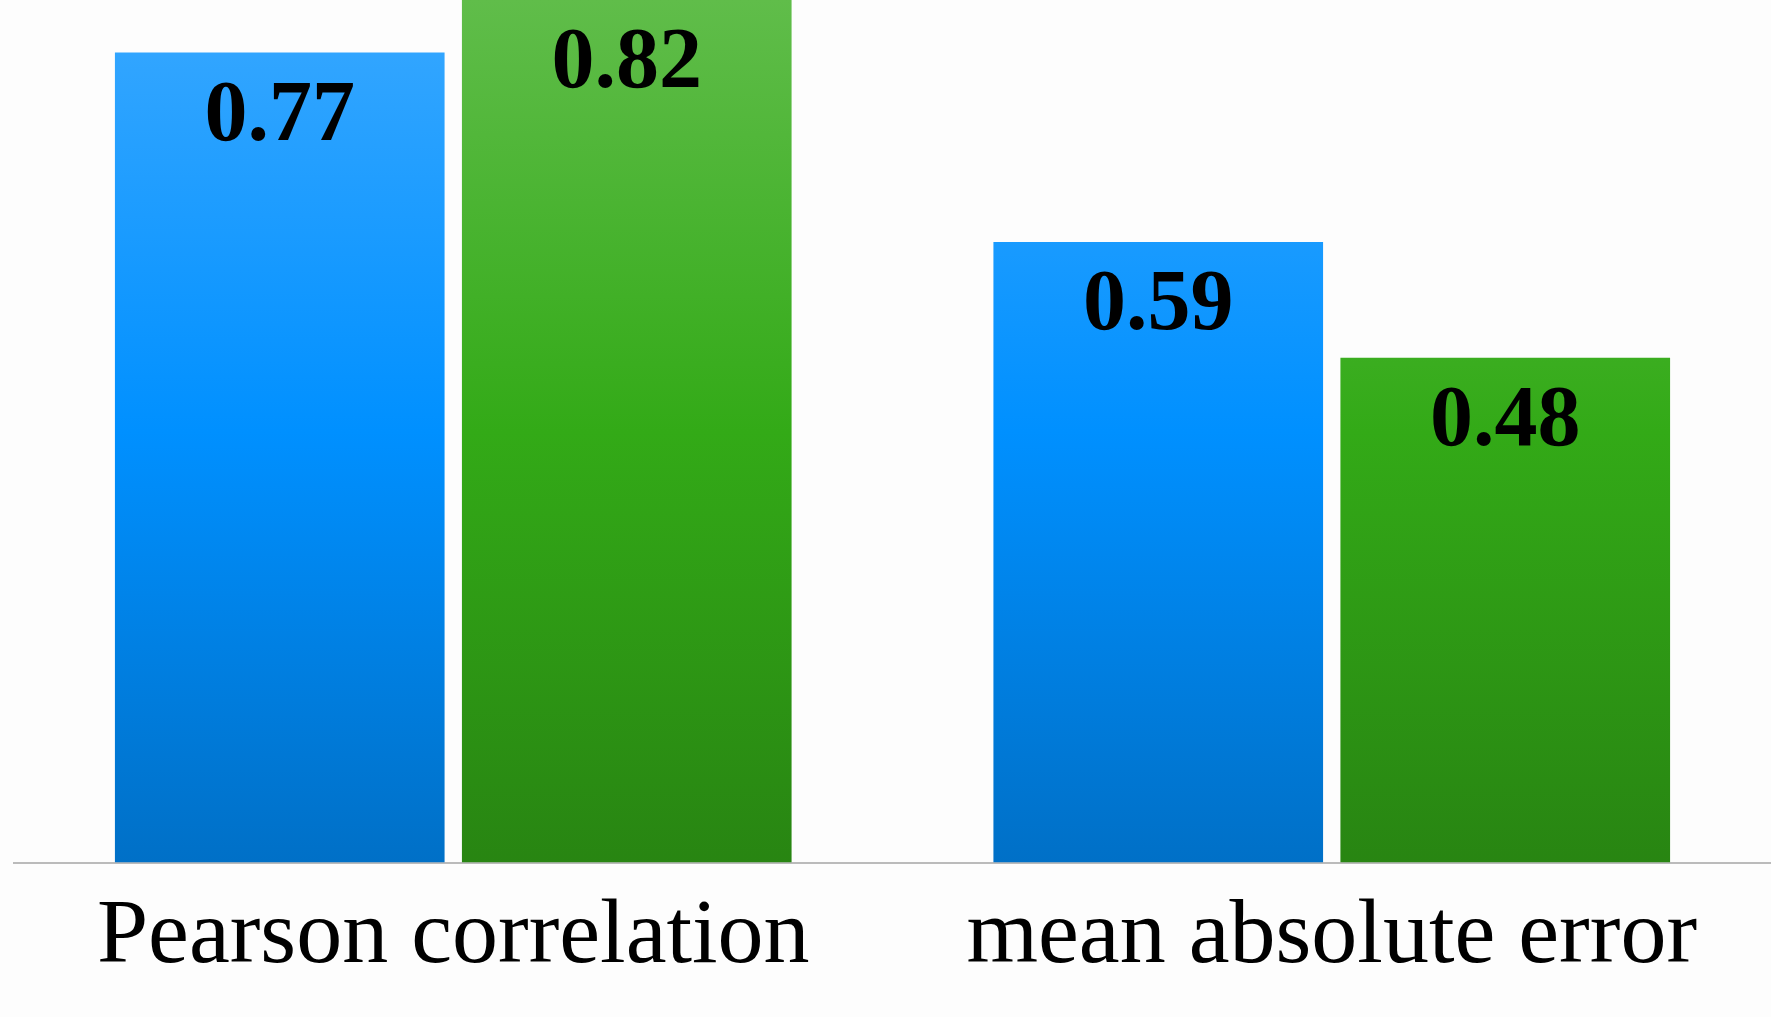  I want to click on x-tick-label: Pearson correlation, so click(453, 930).